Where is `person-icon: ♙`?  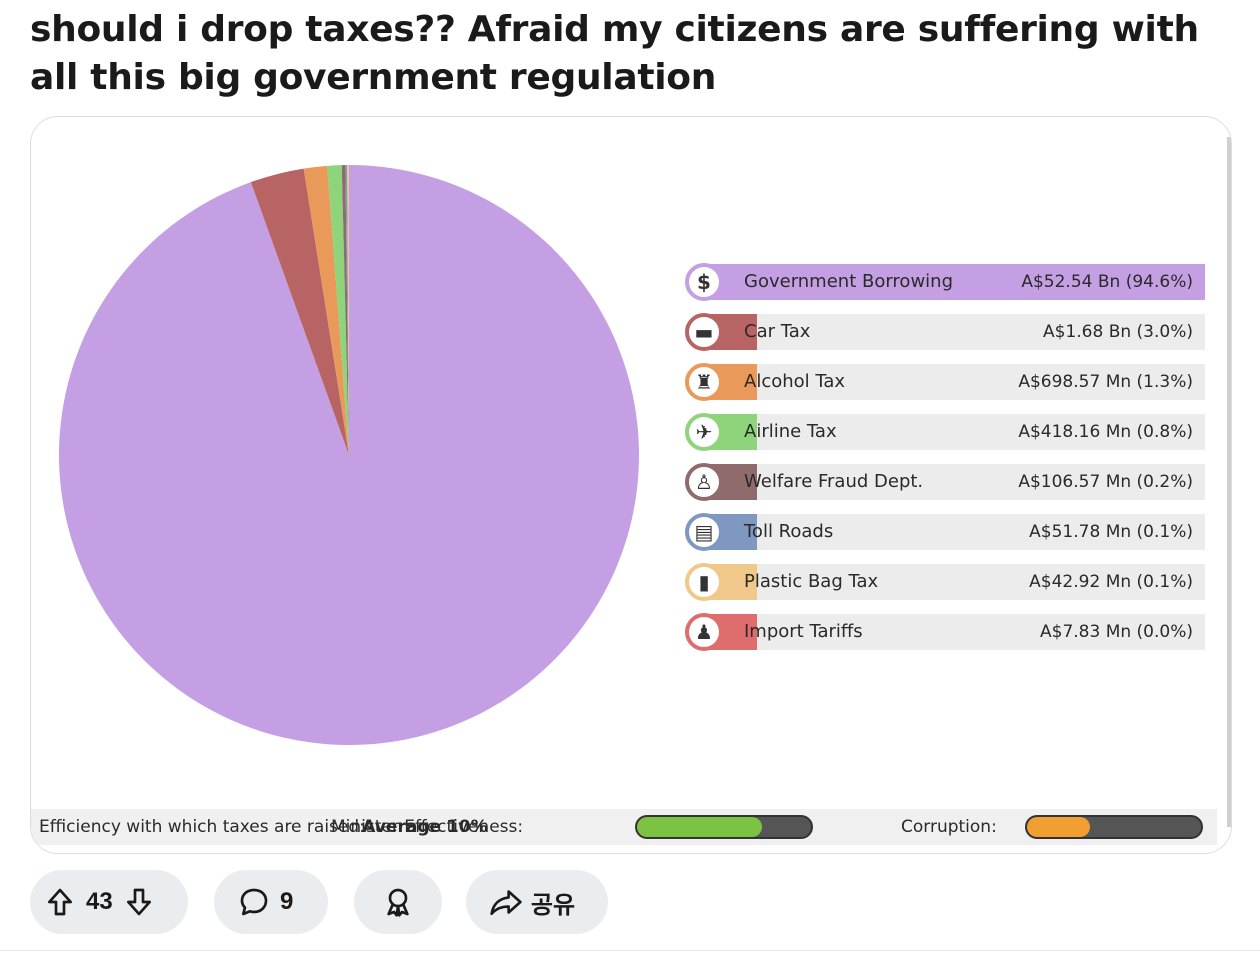 person-icon: ♙ is located at coordinates (704, 482).